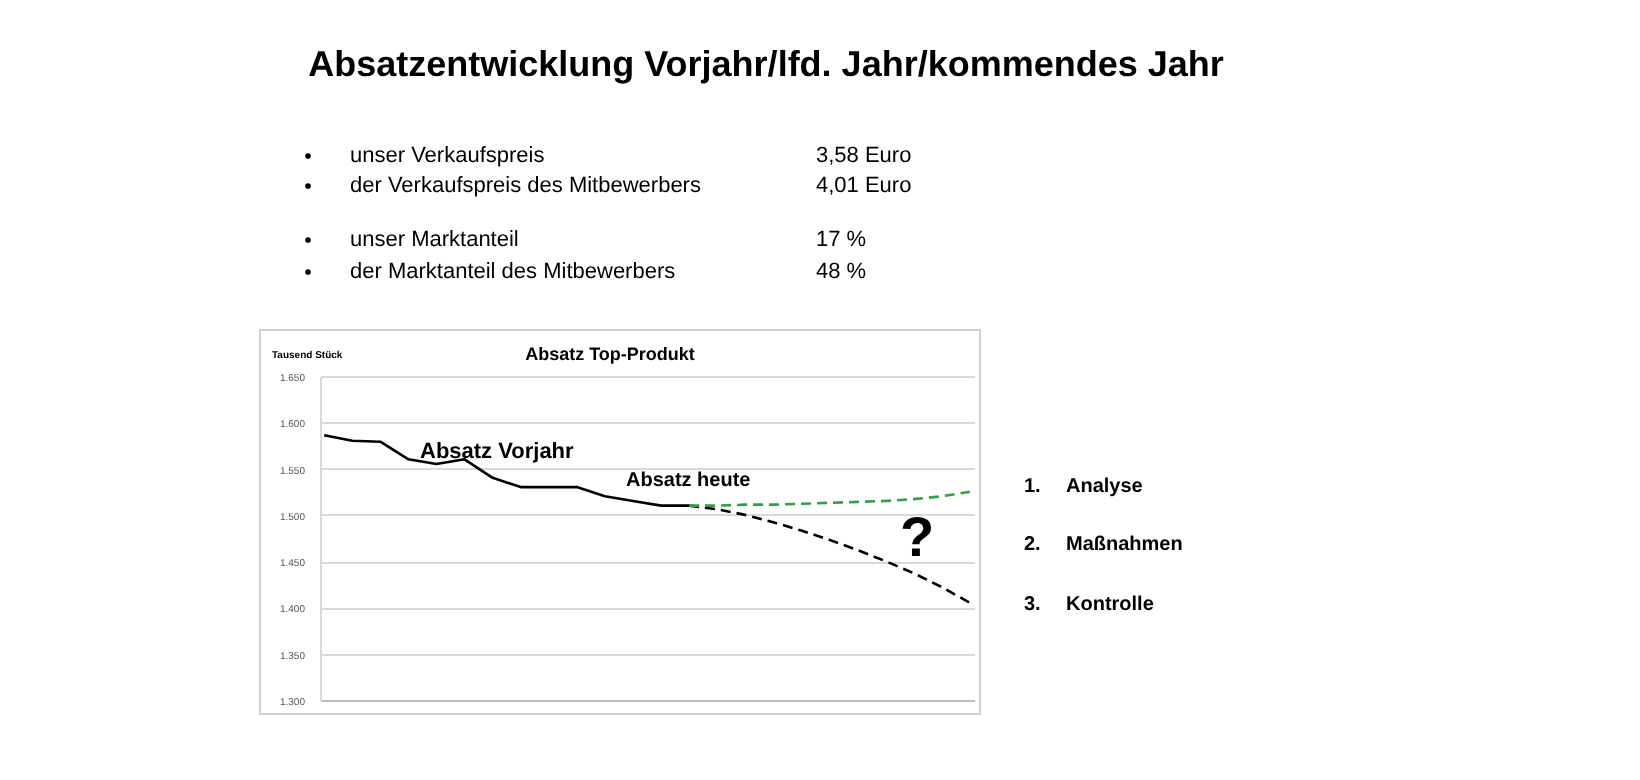 The image size is (1640, 780). I want to click on text: 3,58 Euro, so click(864, 156).